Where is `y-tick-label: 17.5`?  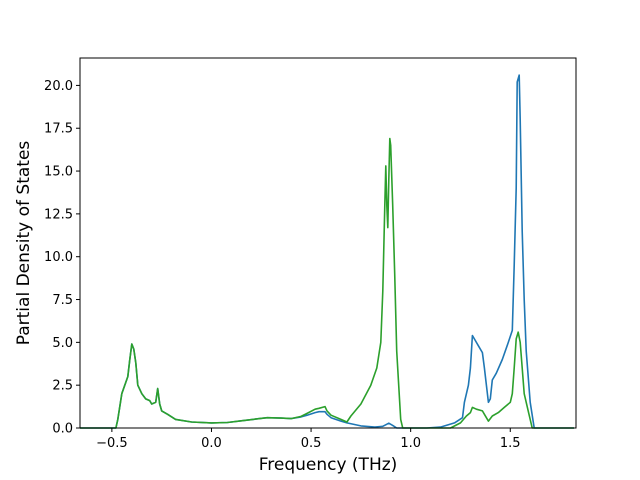
y-tick-label: 17.5 is located at coordinates (58, 129).